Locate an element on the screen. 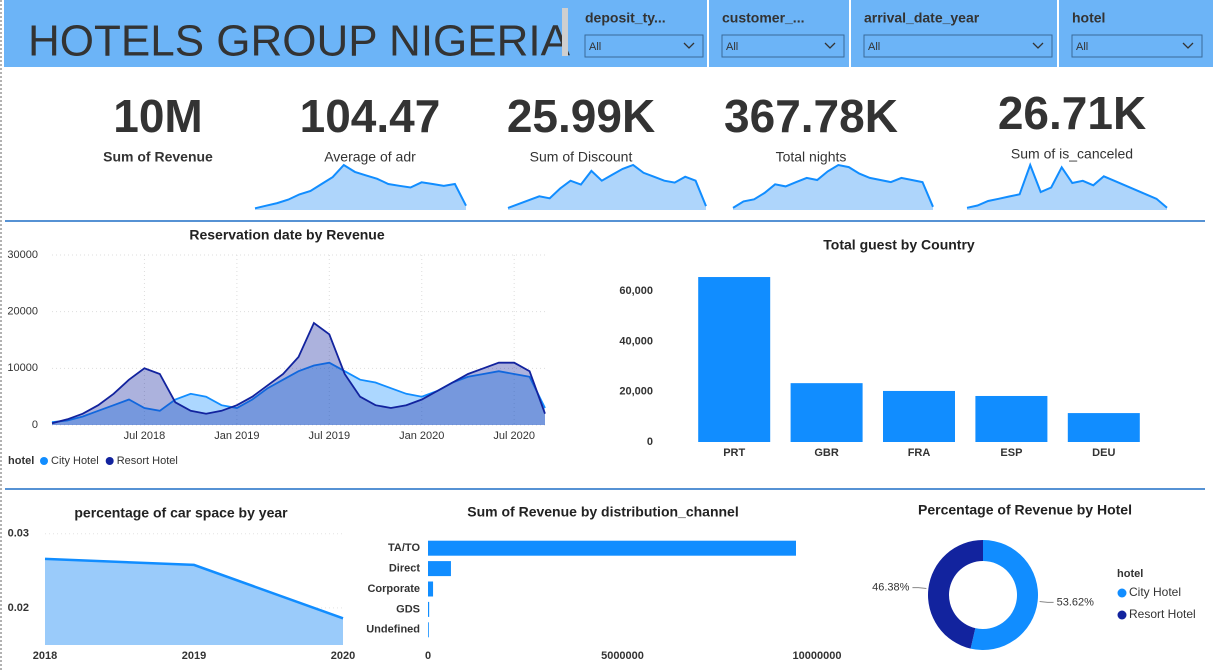  dashboard-title: HOTELS GROUP NIGERIA is located at coordinates (299, 41).